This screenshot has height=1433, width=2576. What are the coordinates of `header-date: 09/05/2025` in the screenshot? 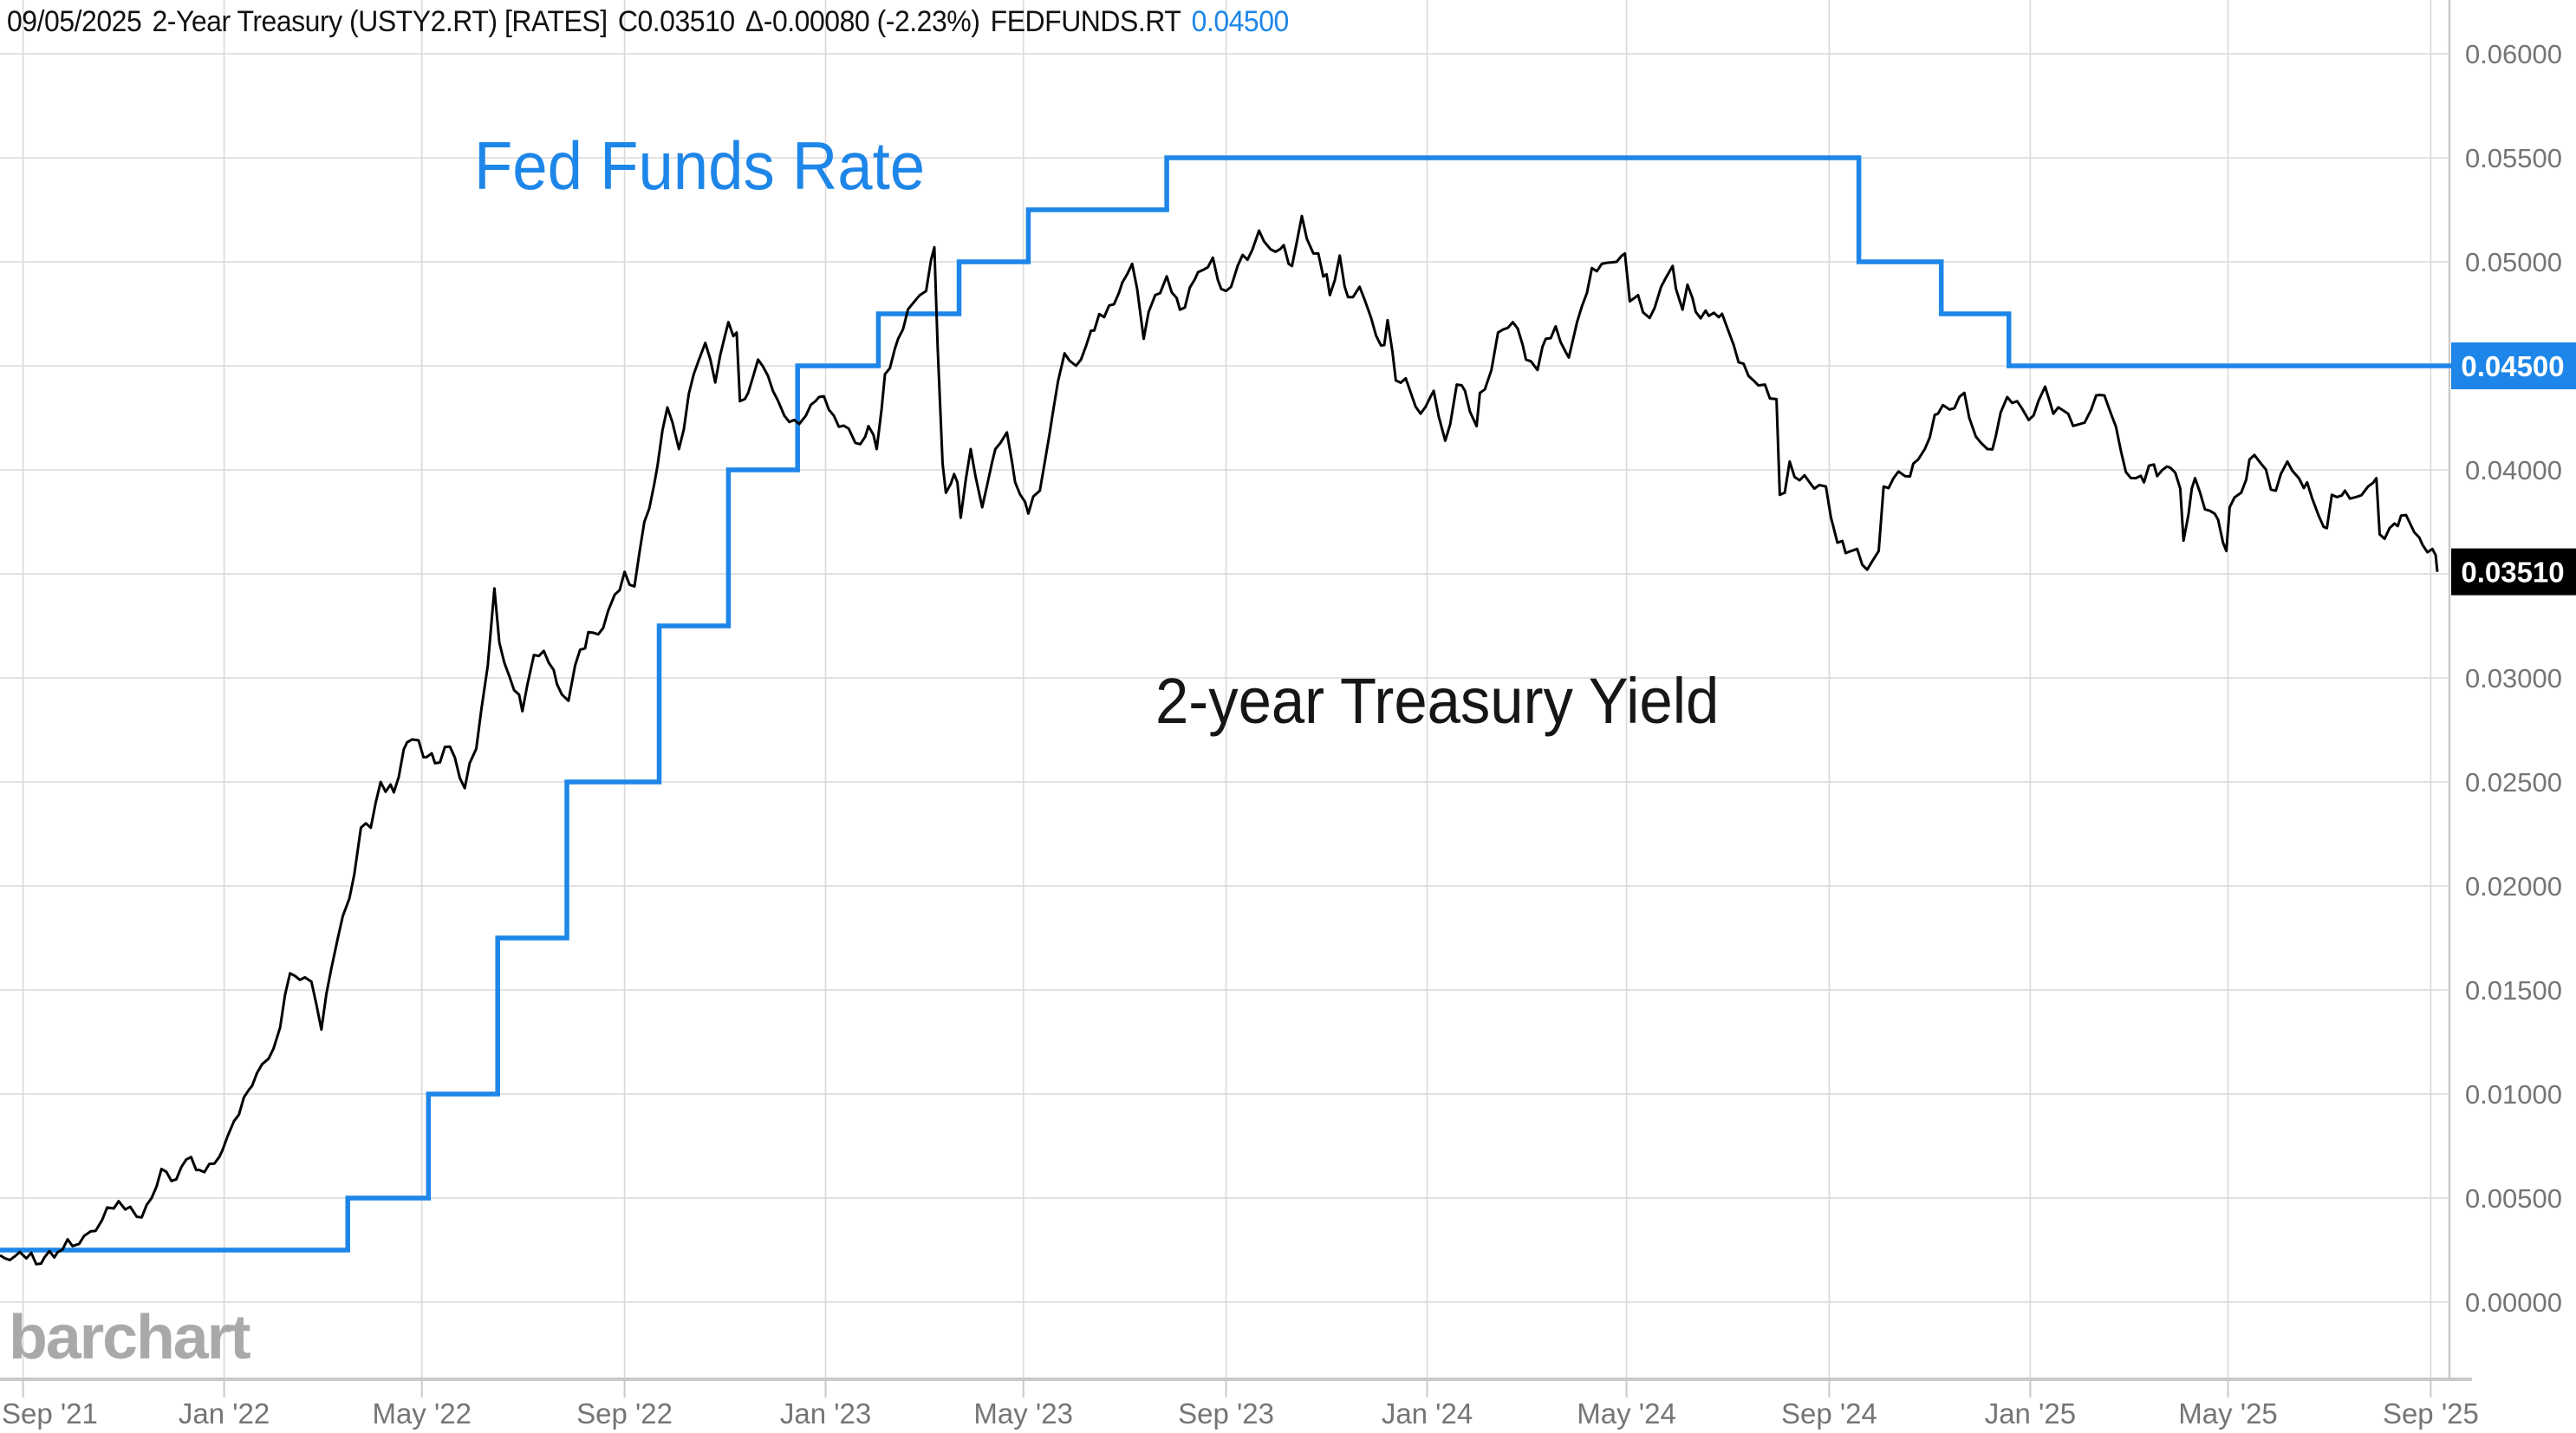 It's located at (74, 21).